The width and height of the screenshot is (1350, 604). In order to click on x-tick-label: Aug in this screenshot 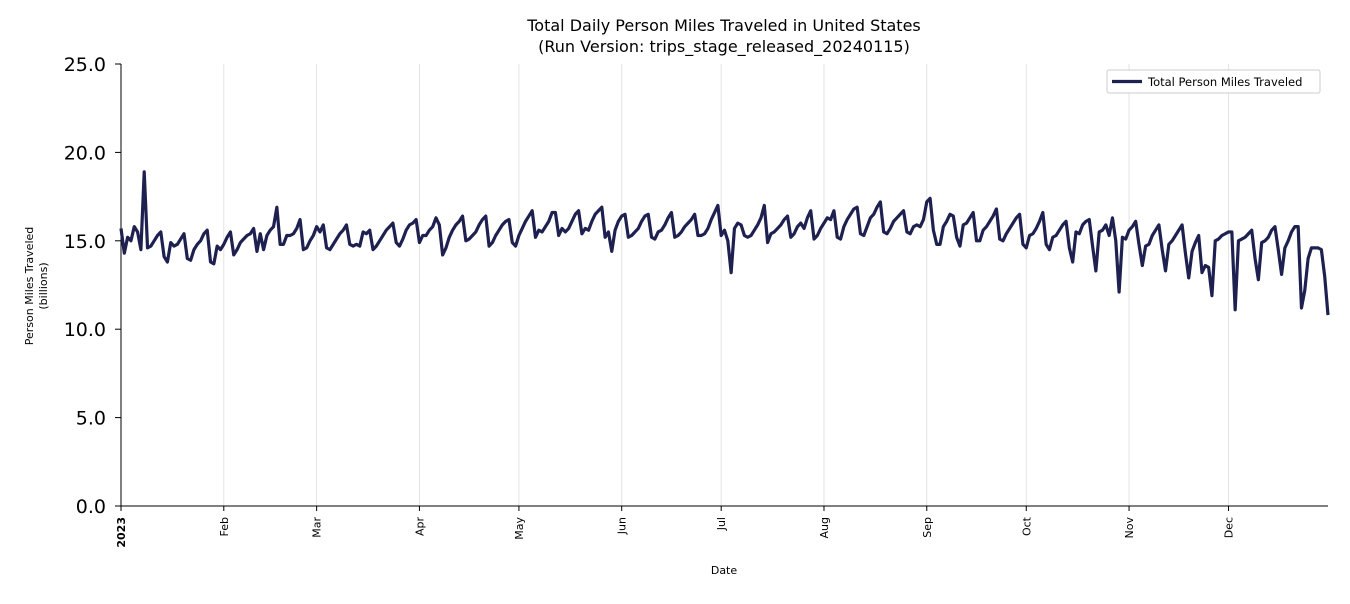, I will do `click(824, 527)`.